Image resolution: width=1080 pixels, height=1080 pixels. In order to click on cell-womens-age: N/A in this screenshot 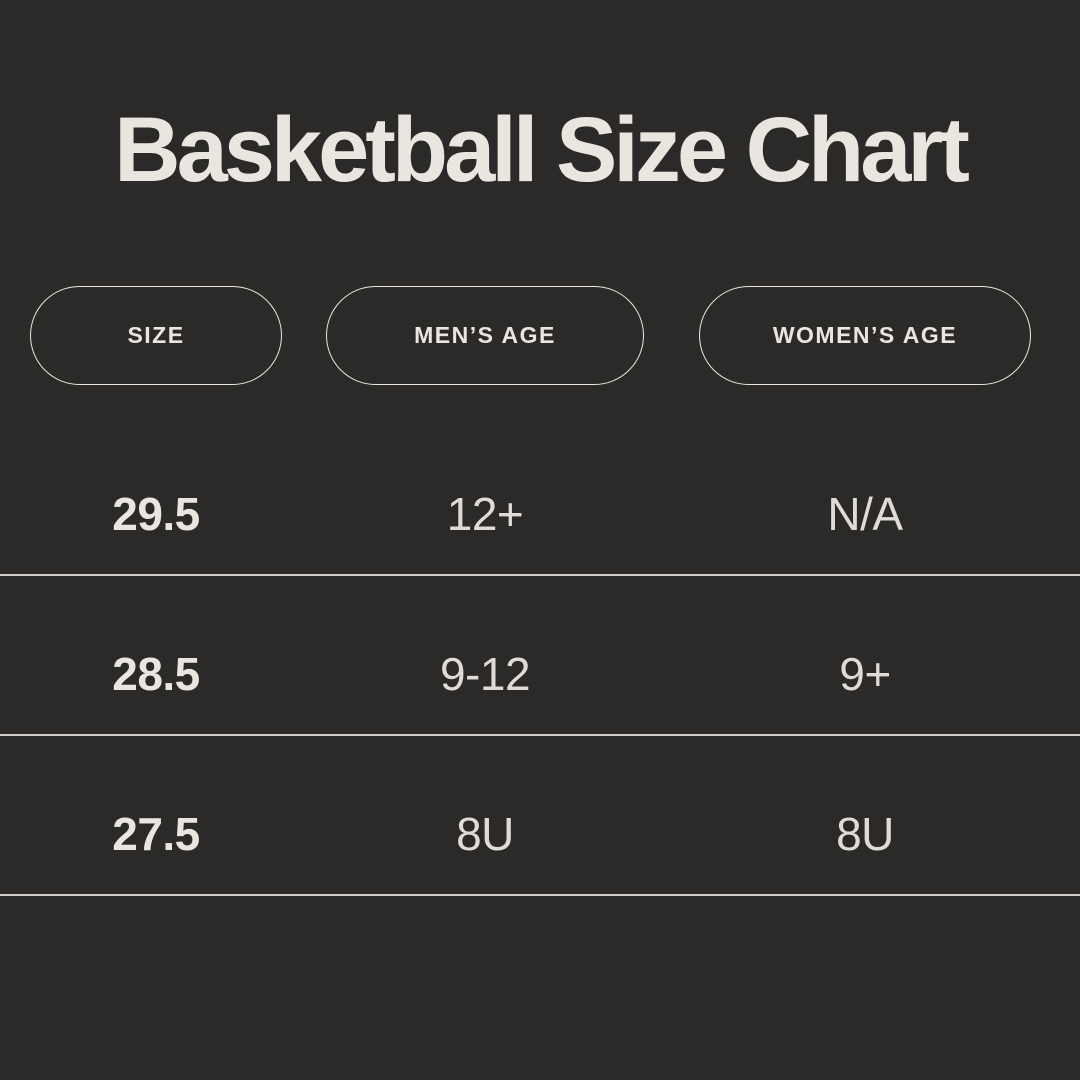, I will do `click(865, 514)`.